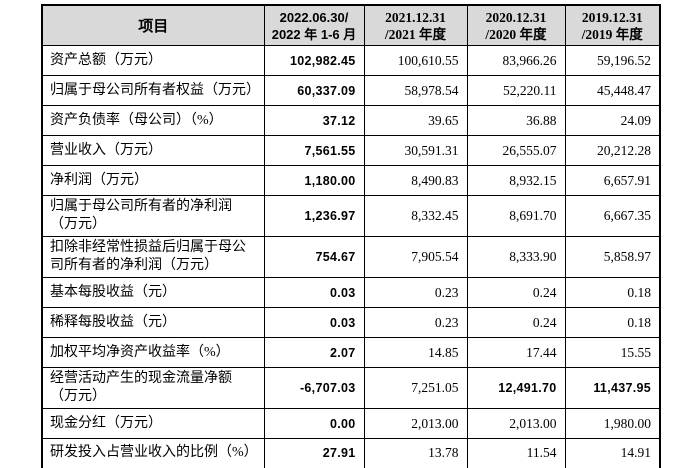 The image size is (700, 468). Describe the element at coordinates (516, 257) in the screenshot. I see `cell-2020: 8,333.90` at that location.